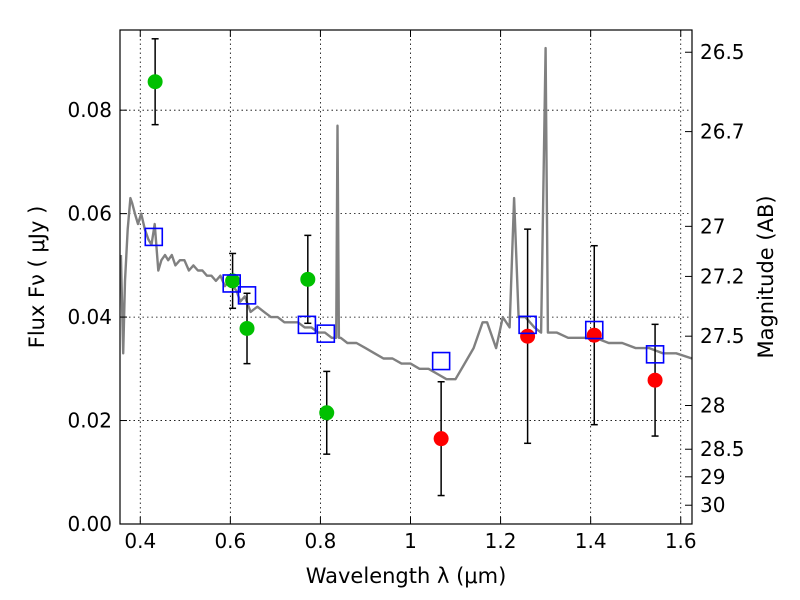 The image size is (800, 600). I want to click on mag-tick-label: 29, so click(712, 477).